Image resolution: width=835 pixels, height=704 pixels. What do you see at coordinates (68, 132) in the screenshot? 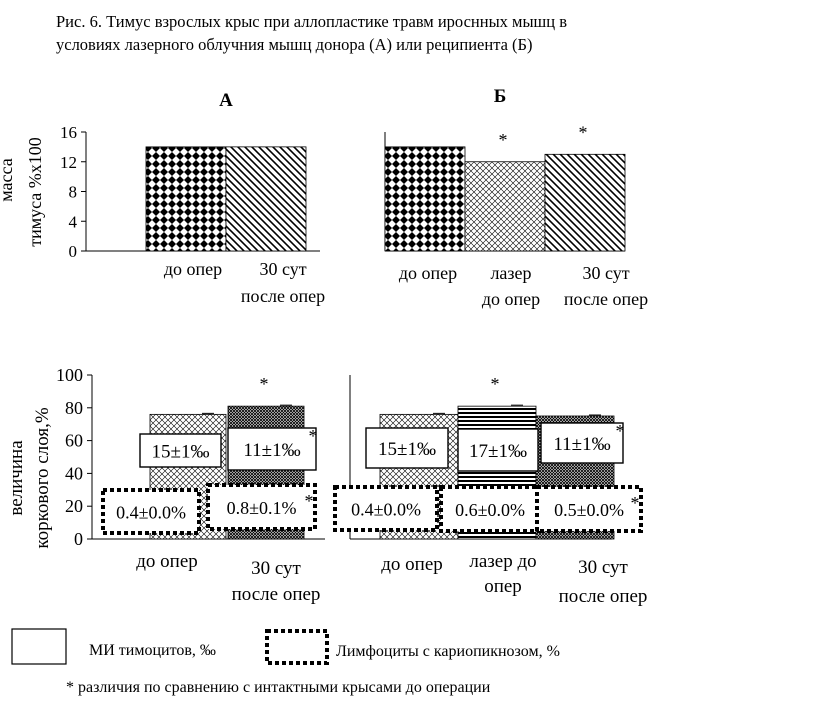
I see `panel-top-A-y-tick-label: 16` at bounding box center [68, 132].